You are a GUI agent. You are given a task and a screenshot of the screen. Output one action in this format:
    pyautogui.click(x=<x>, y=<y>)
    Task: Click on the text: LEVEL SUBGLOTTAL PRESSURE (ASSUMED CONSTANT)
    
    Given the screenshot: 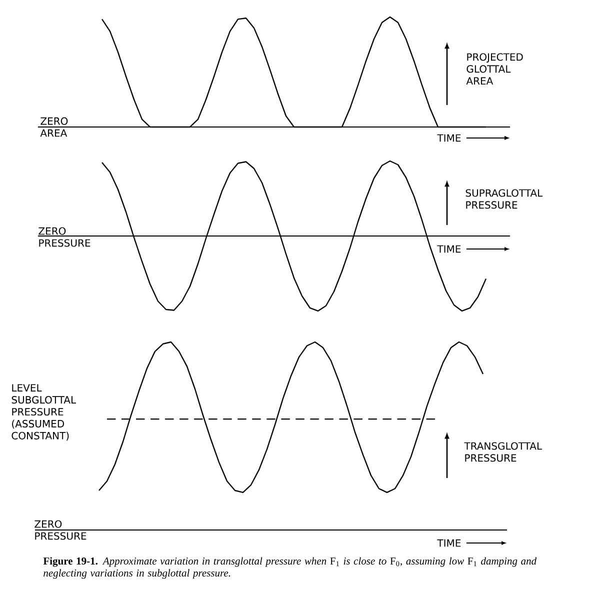 What is the action you would take?
    pyautogui.click(x=44, y=412)
    